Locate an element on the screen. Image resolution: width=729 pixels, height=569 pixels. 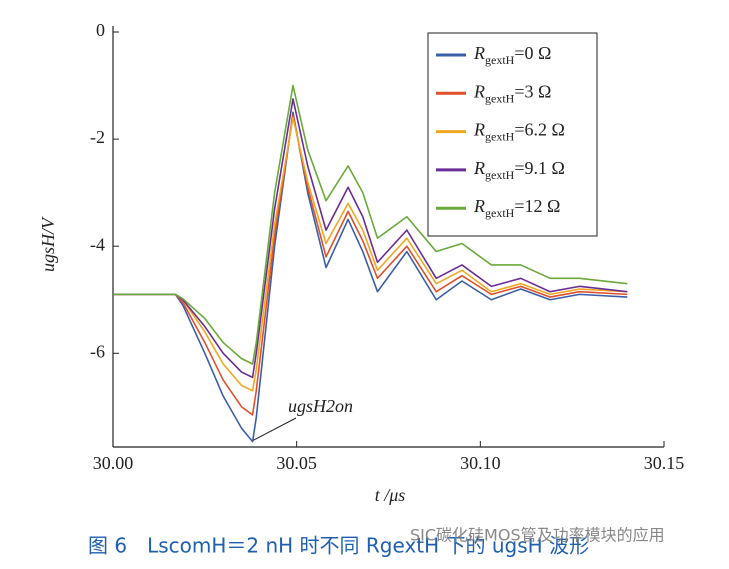
x-tick-label: 30.15 is located at coordinates (664, 463).